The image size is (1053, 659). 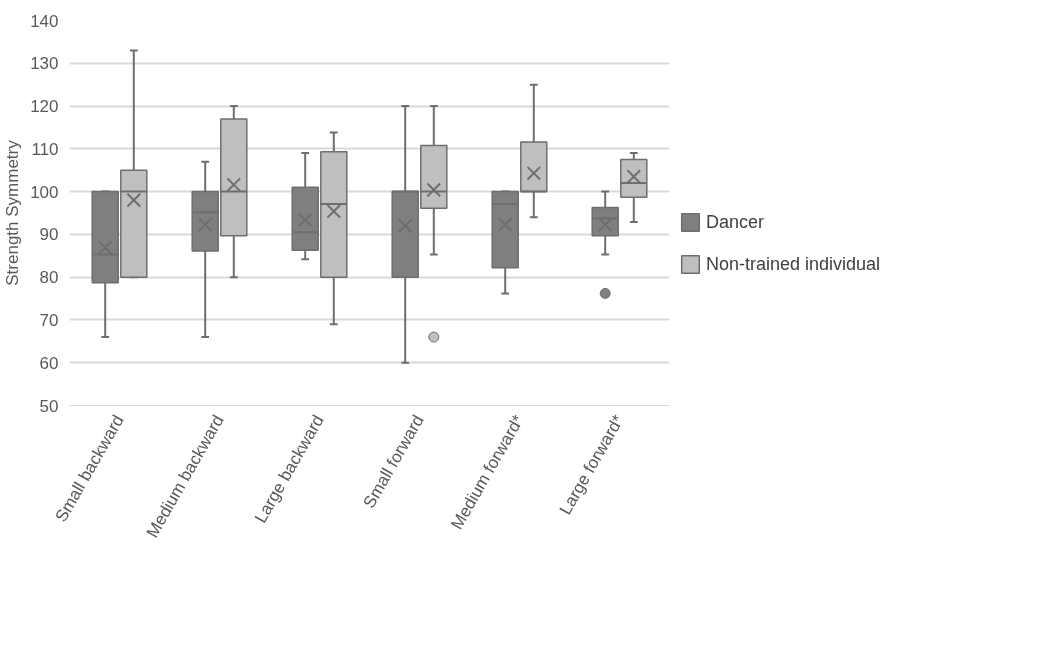 I want to click on y-tick-label: 110, so click(x=45, y=149).